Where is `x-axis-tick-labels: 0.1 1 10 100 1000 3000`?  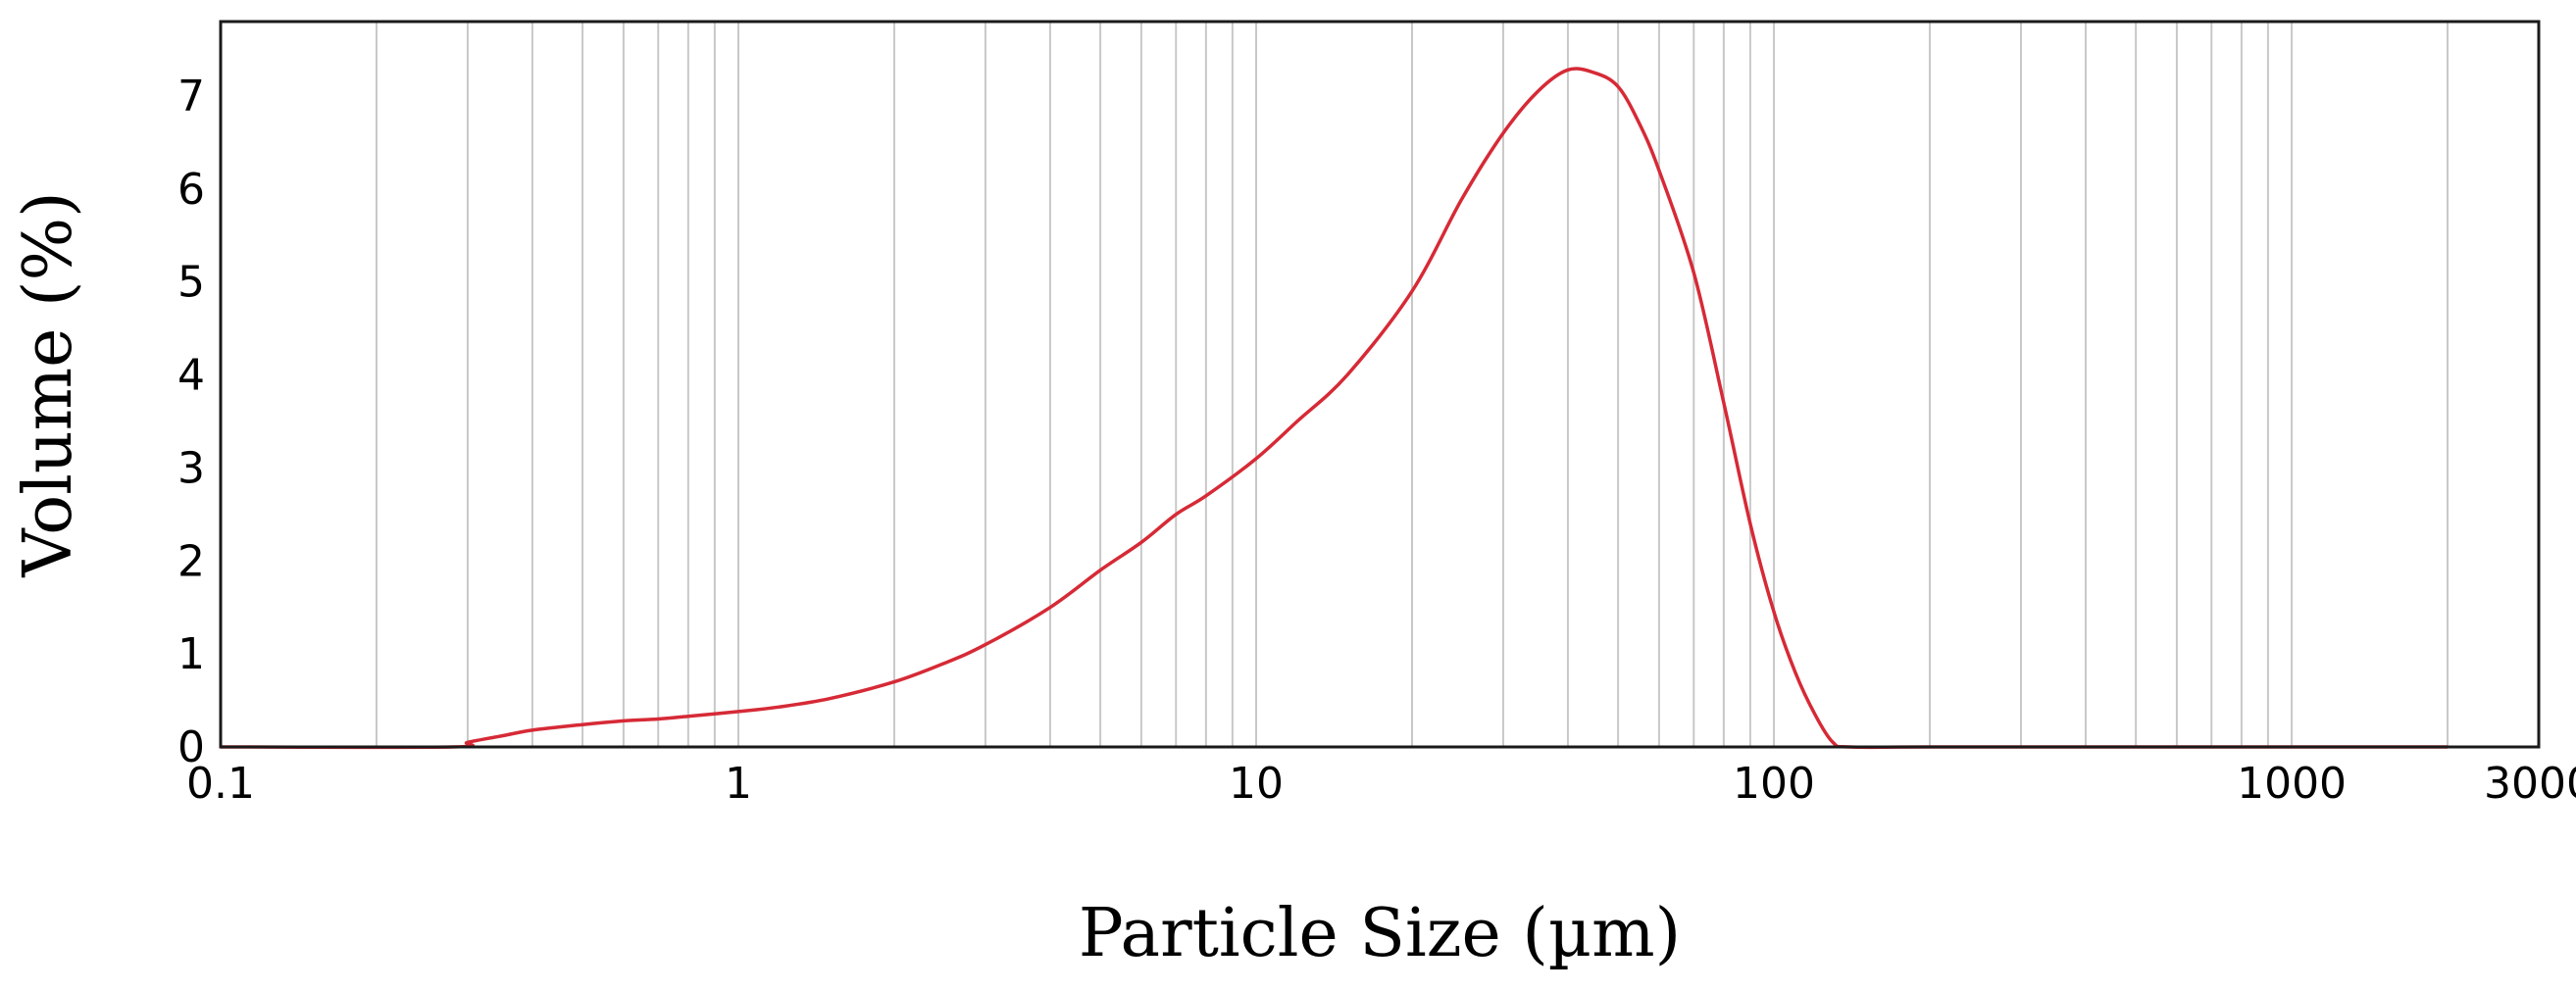
x-axis-tick-labels: 0.1 1 10 100 1000 3000 is located at coordinates (1381, 784).